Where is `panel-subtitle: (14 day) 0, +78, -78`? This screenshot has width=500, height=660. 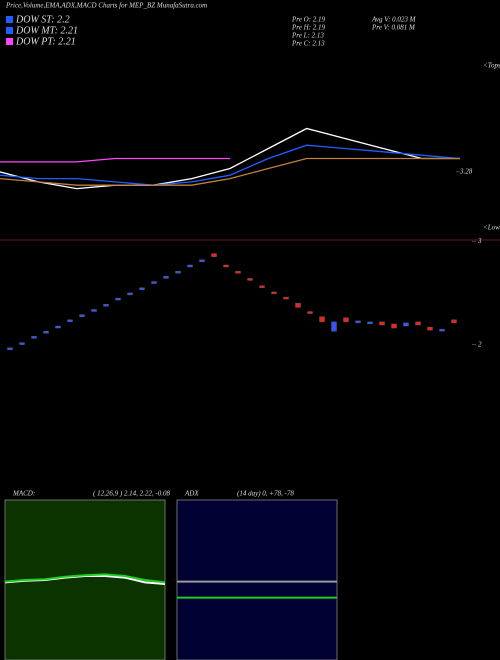
panel-subtitle: (14 day) 0, +78, -78 is located at coordinates (265, 494).